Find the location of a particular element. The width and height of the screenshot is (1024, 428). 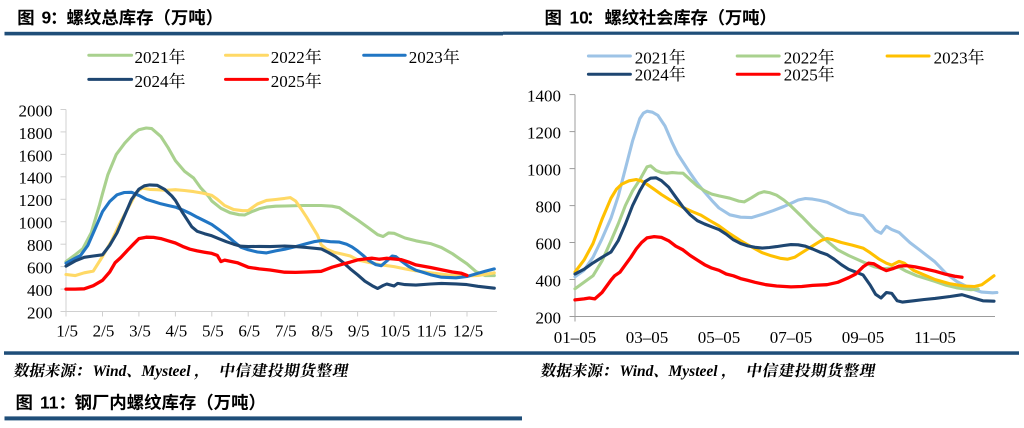

svg-text: 3/5 is located at coordinates (140, 331).